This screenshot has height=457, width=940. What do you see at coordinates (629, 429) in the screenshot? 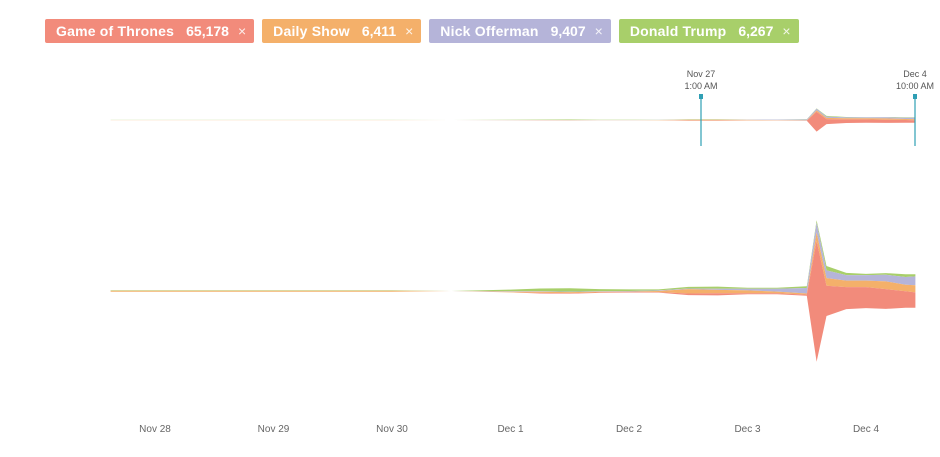
I see `x-tick-label: Dec 2` at bounding box center [629, 429].